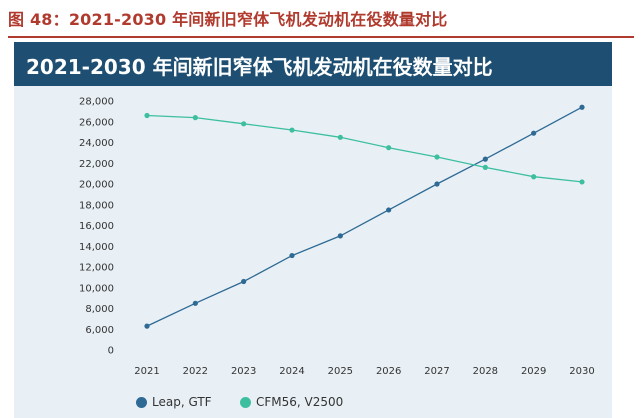 This screenshot has height=418, width=641. What do you see at coordinates (533, 371) in the screenshot?
I see `x-tick-label: 2029` at bounding box center [533, 371].